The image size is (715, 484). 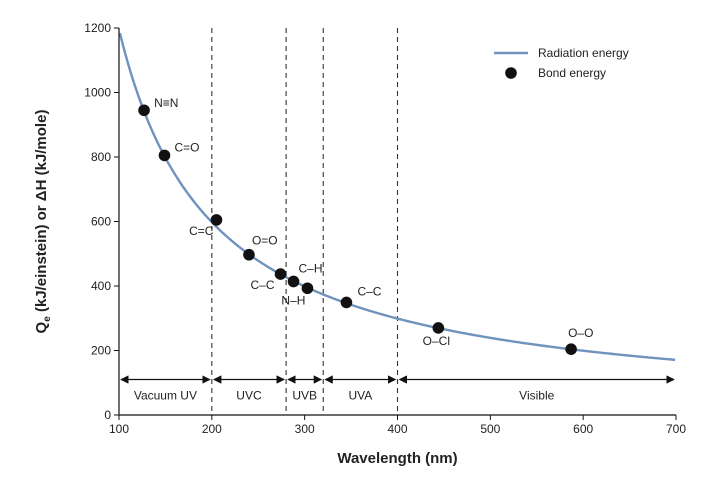 I want to click on bond-label-2: C=C, so click(x=201, y=231).